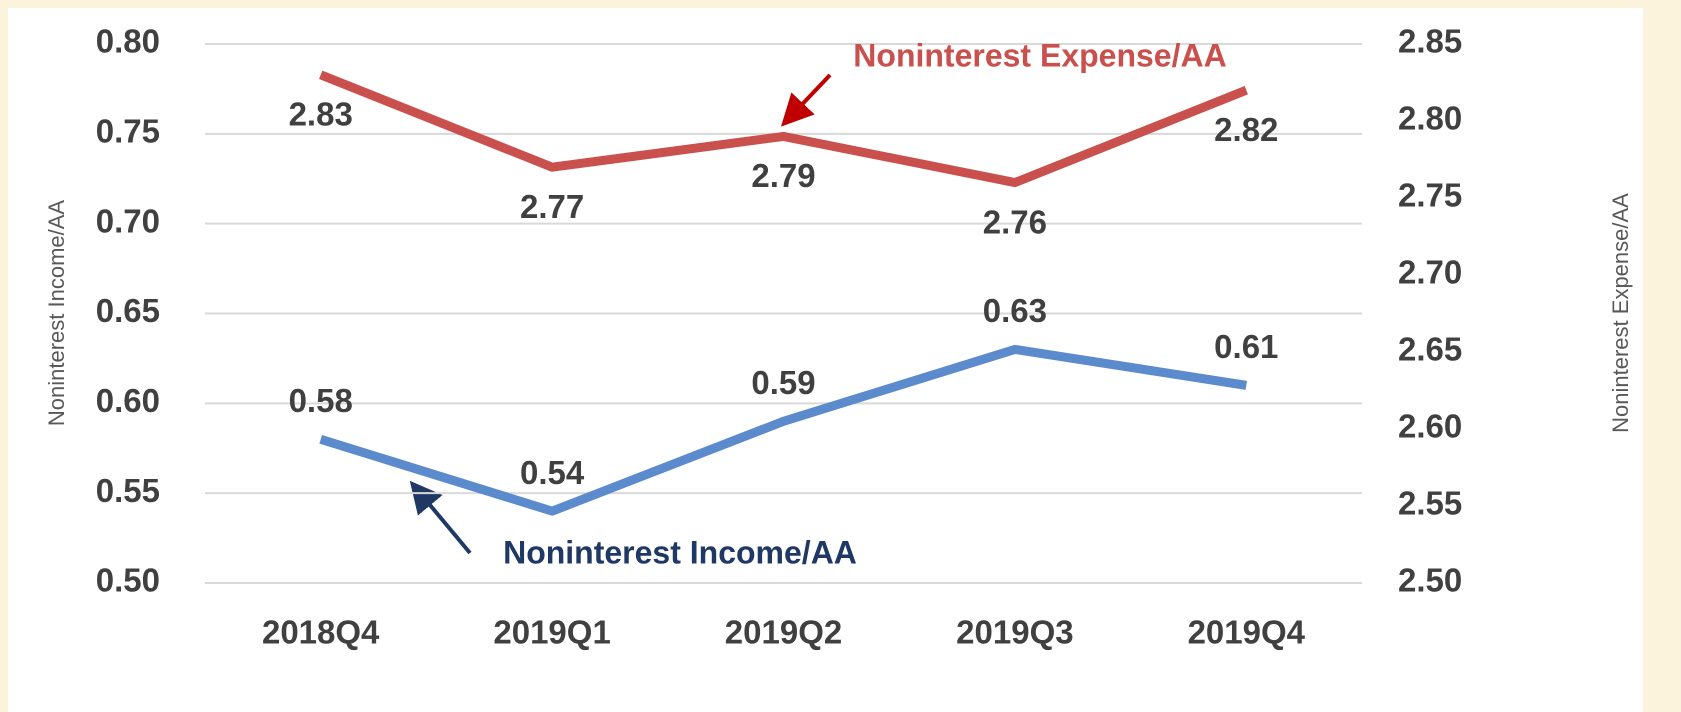  Describe the element at coordinates (680, 552) in the screenshot. I see `annotation: Noninterest Income/AA` at that location.